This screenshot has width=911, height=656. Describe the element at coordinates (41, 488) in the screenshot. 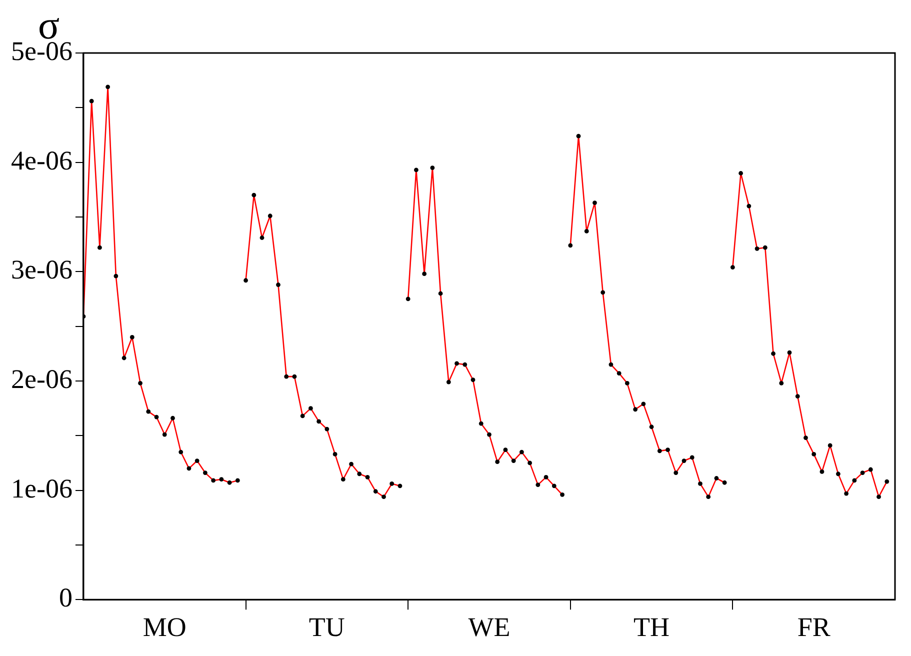

I see `y-tick-label: 1e-06` at that location.